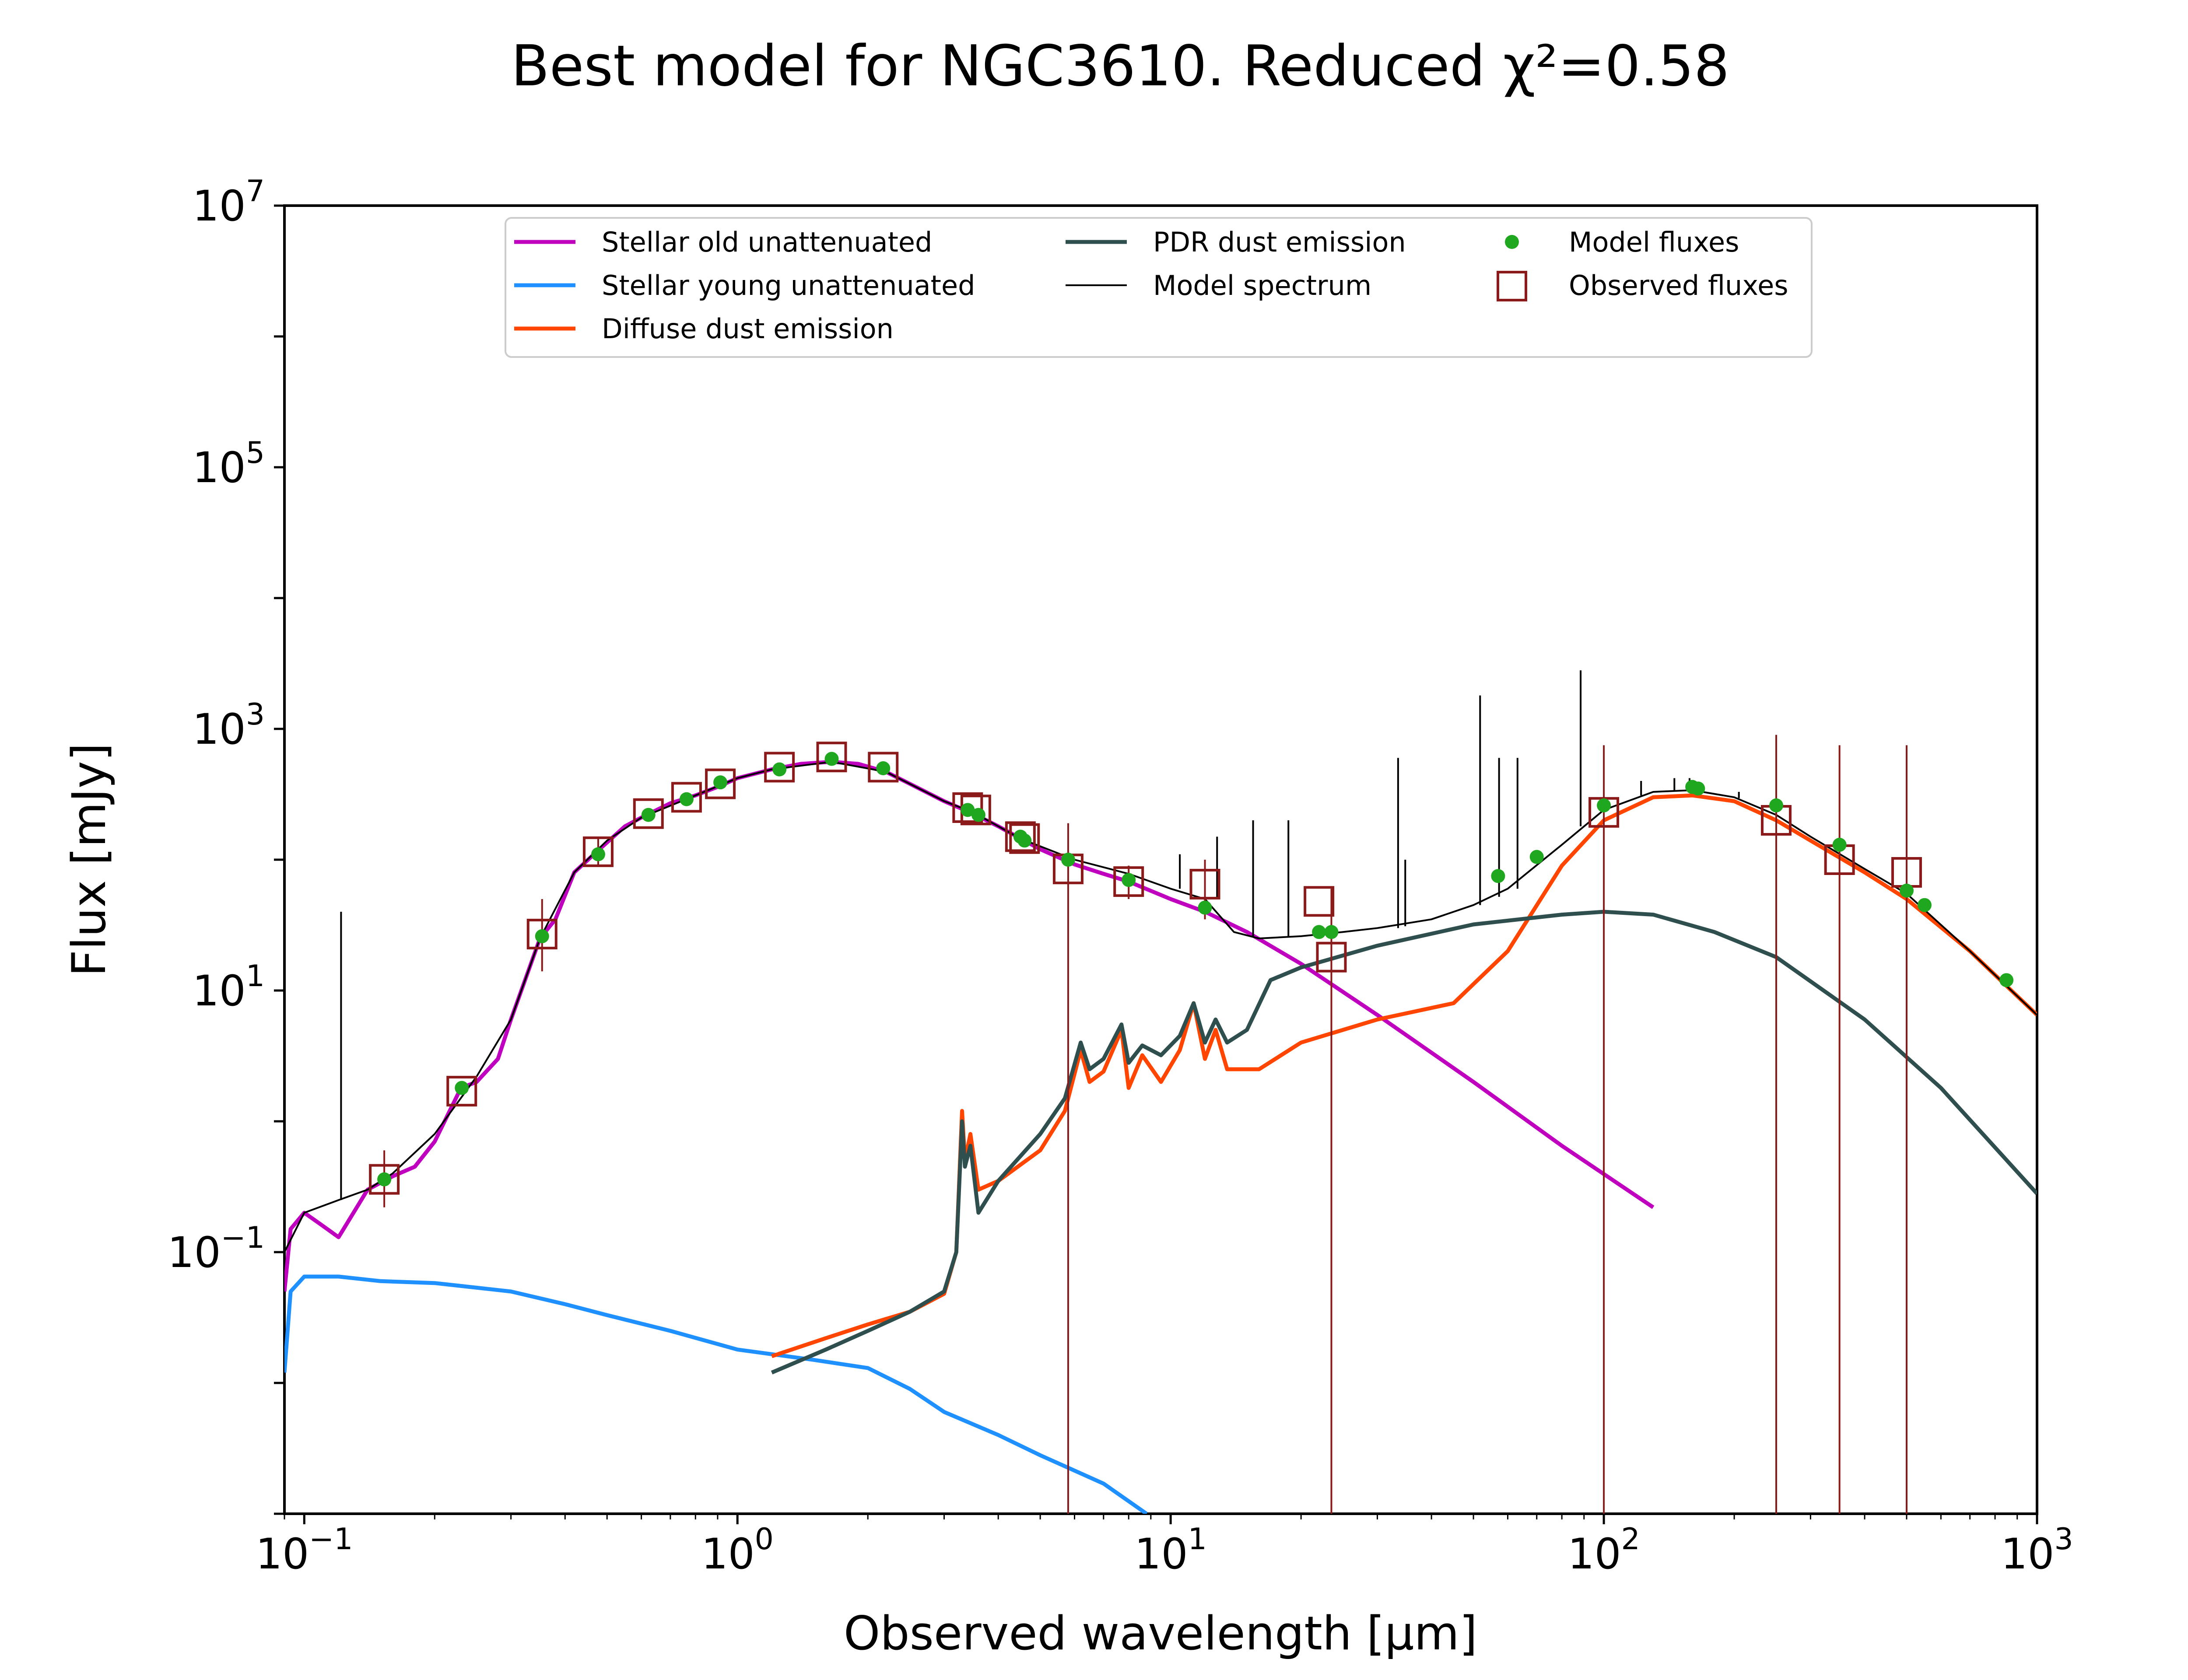  I want to click on tick-label: 10⁷, so click(229, 202).